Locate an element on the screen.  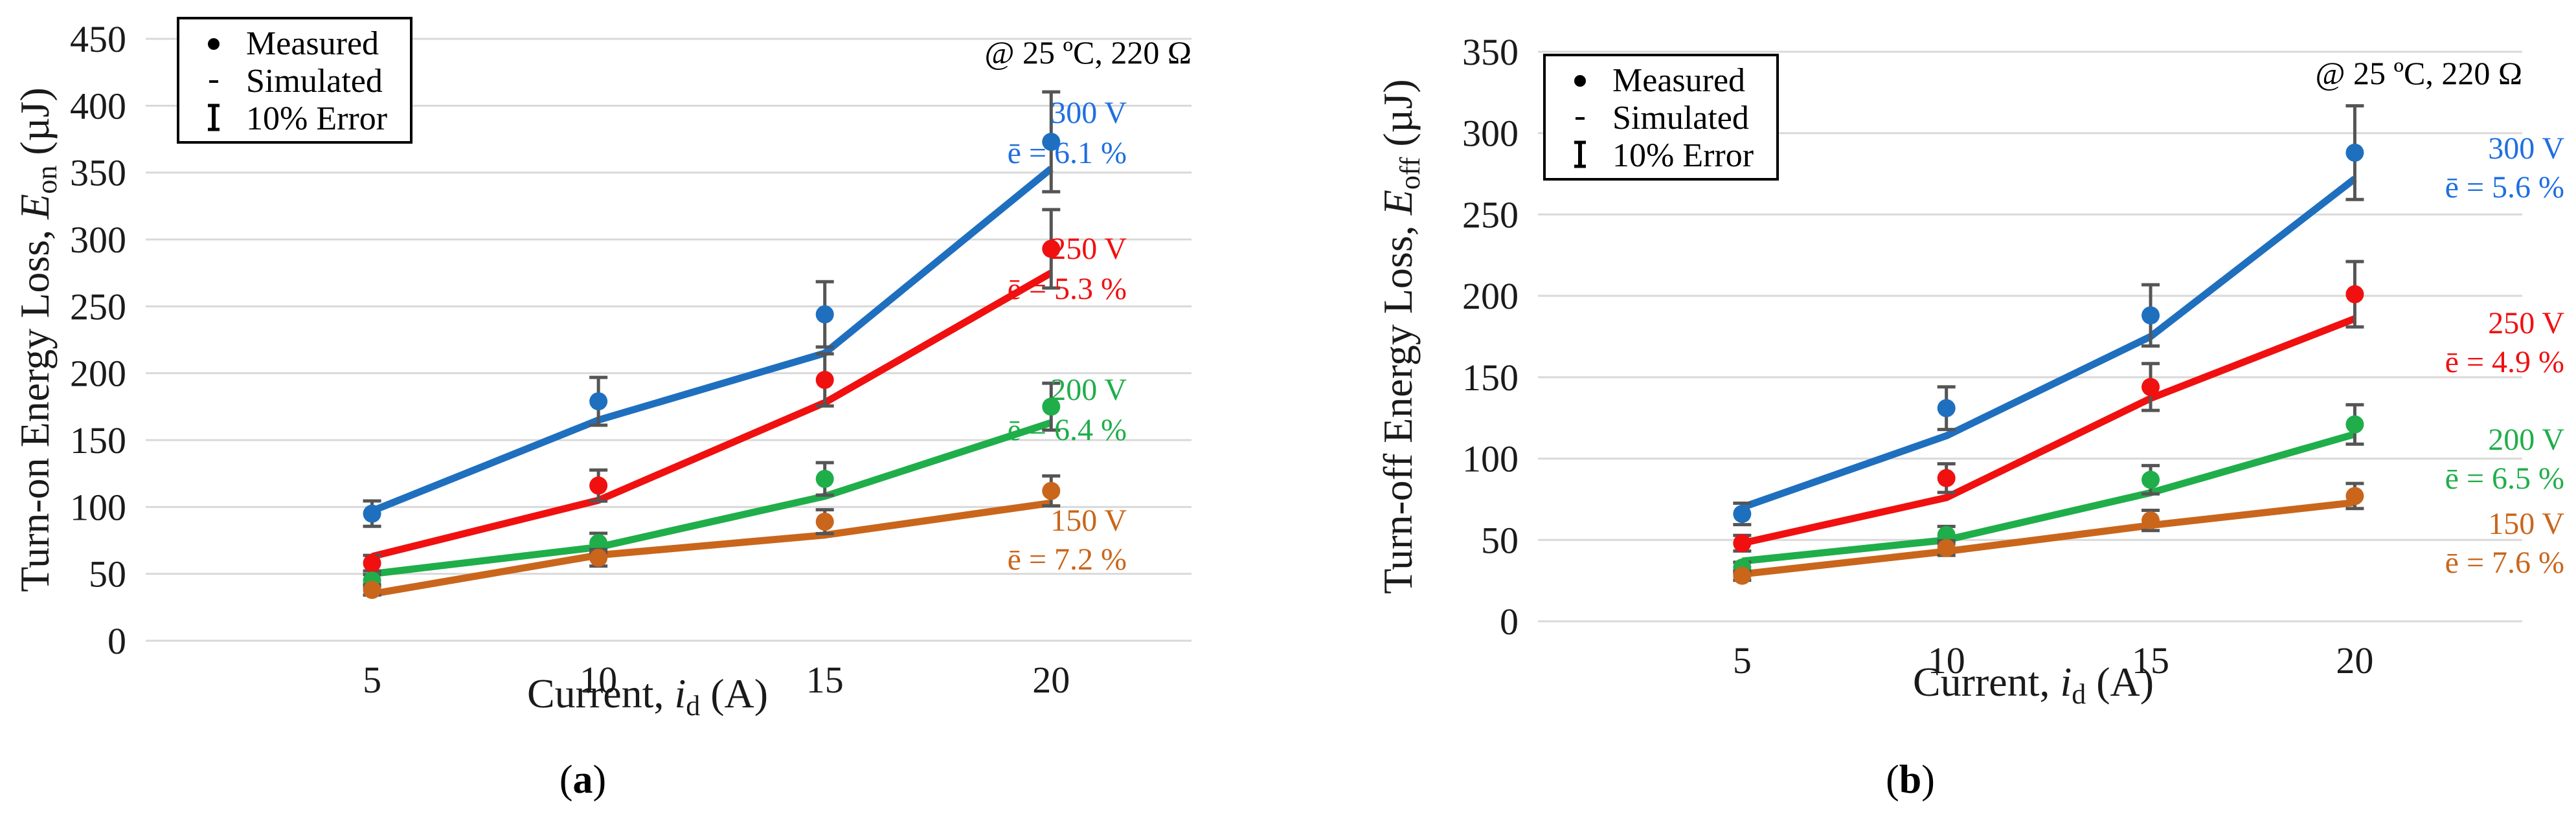
panel-label: (a) is located at coordinates (582, 780).